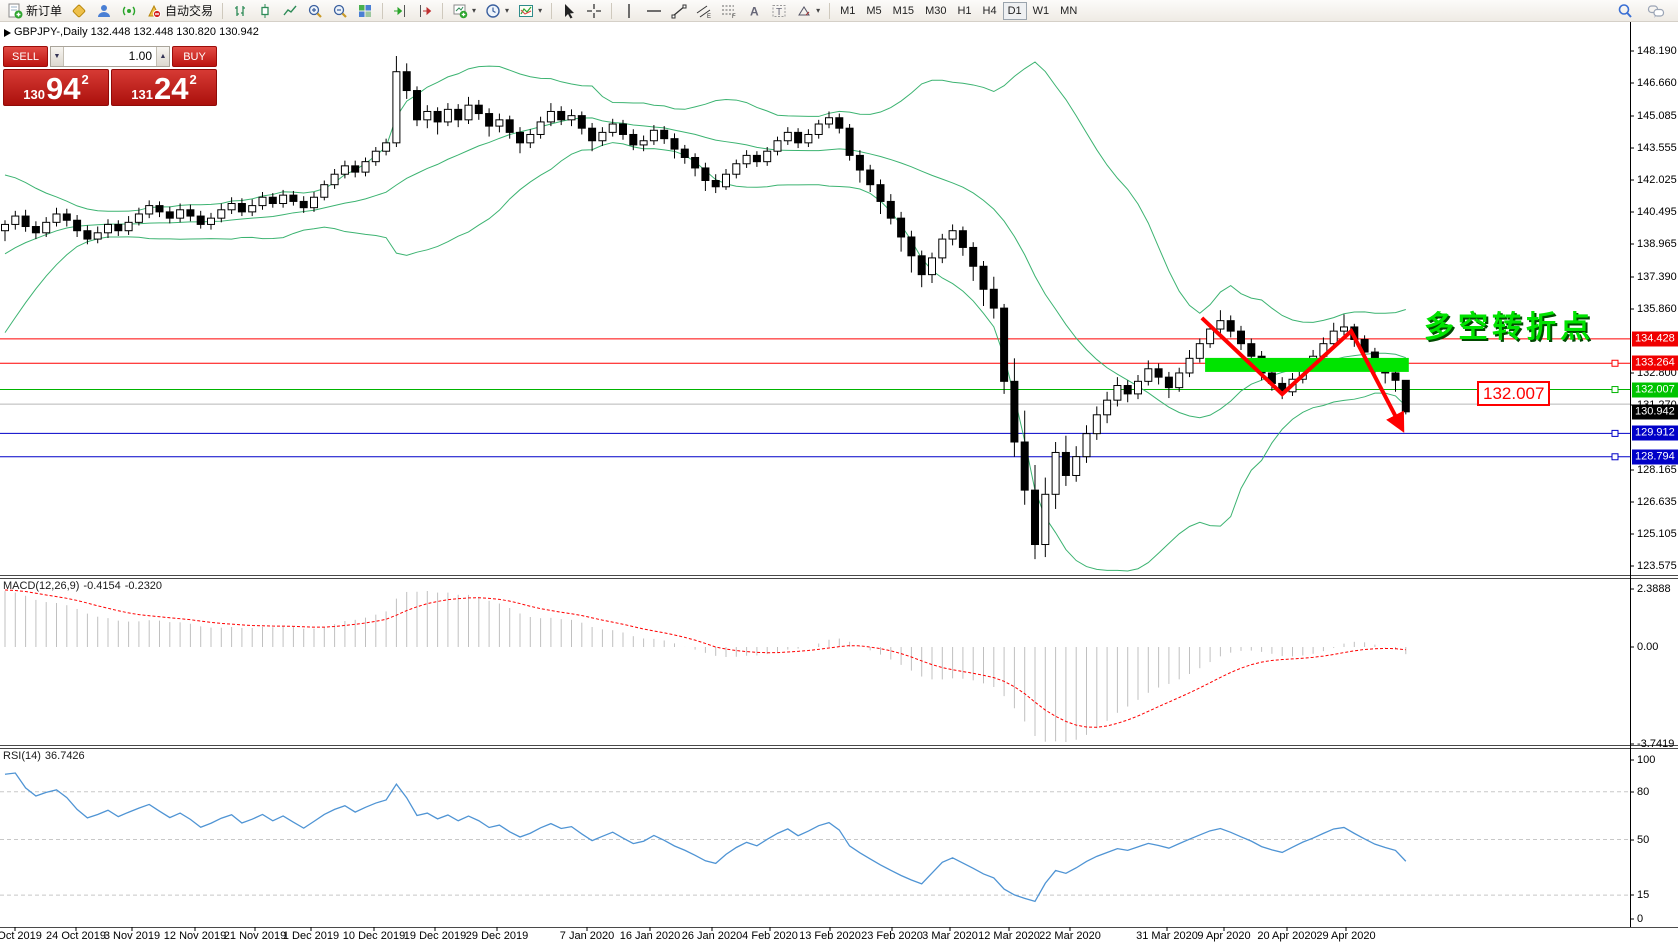 This screenshot has height=942, width=1678. I want to click on date-axis-label: 31 Mar 2020, so click(1167, 936).